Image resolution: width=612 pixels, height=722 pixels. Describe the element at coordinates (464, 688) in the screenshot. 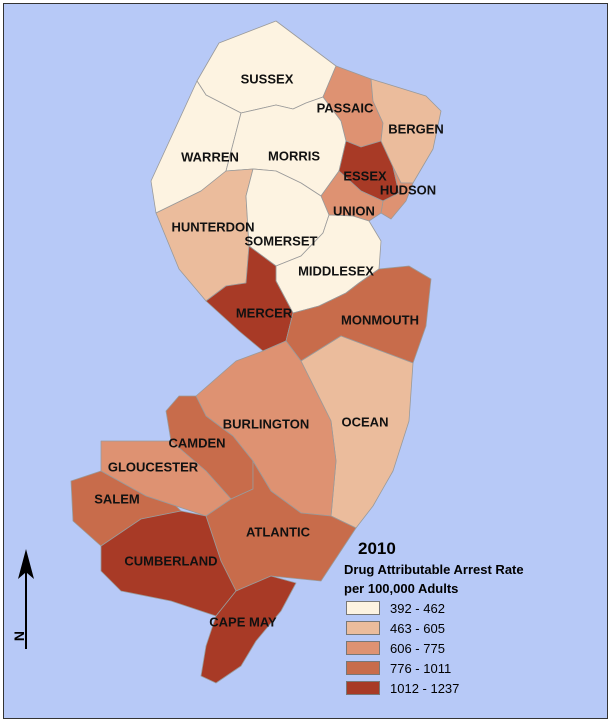

I see `legend-row: 1012 - 1237` at that location.